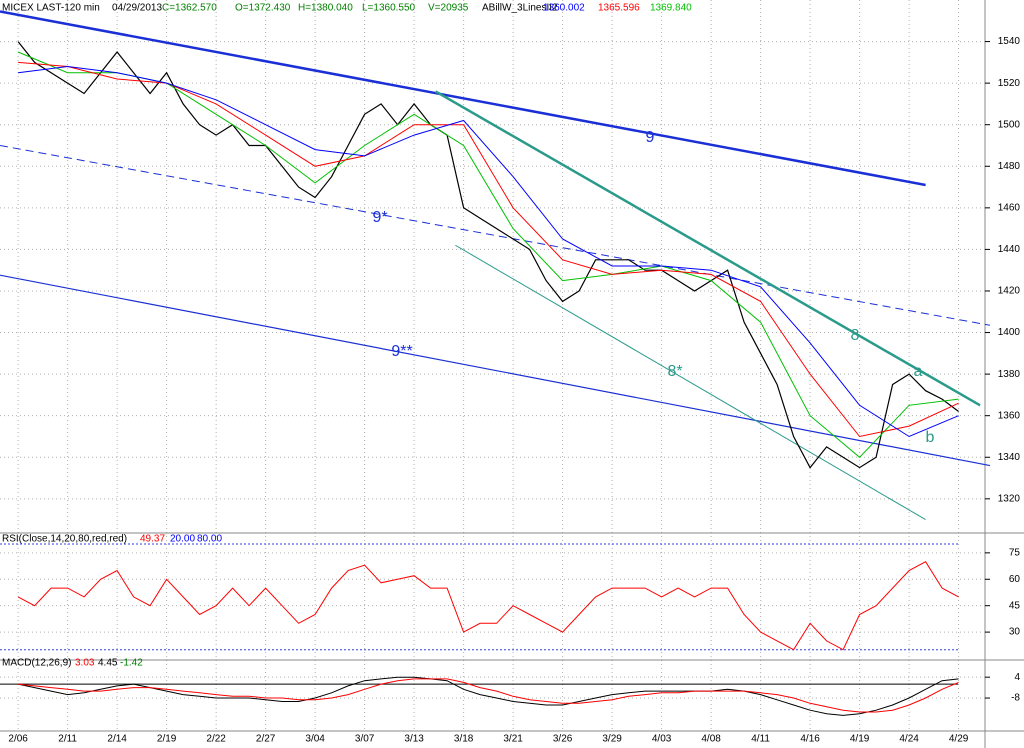 The height and width of the screenshot is (748, 1024). Describe the element at coordinates (365, 739) in the screenshot. I see `x-tick-label: 3/07` at that location.